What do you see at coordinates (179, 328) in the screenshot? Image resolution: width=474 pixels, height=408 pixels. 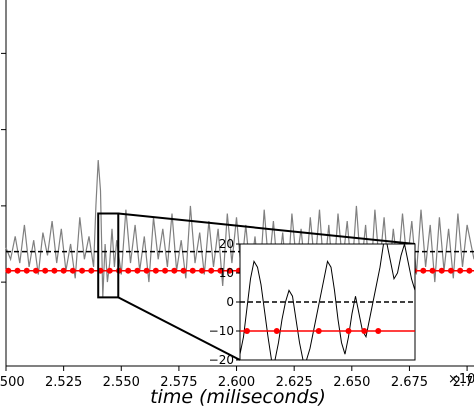 I see `zoom-connector-bottom` at bounding box center [179, 328].